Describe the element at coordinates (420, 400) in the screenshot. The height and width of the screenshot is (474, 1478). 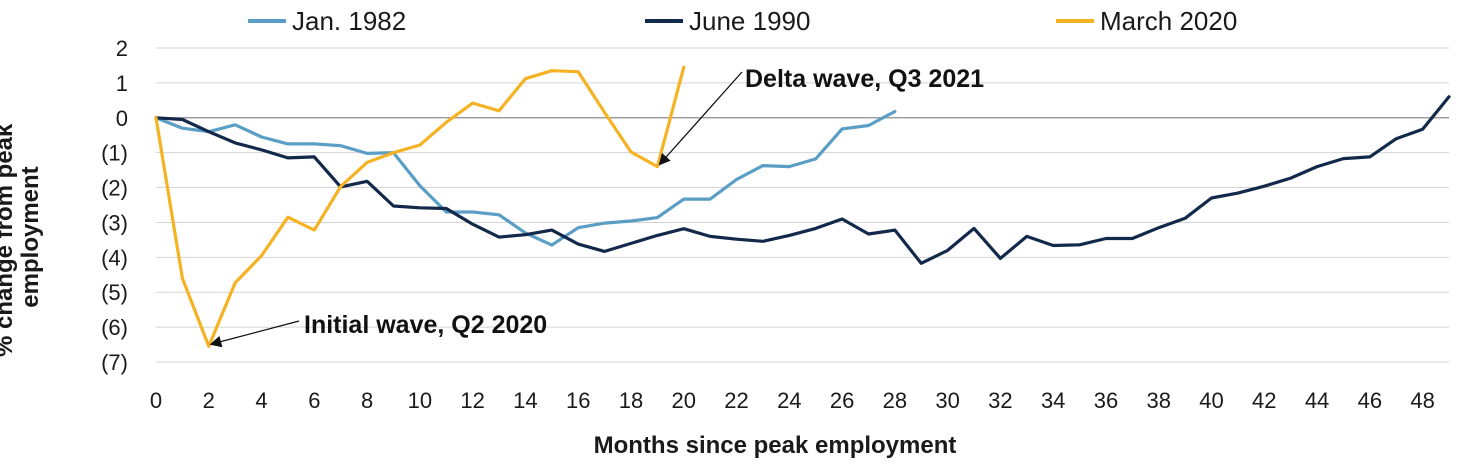
I see `x-tick-label: 10` at that location.